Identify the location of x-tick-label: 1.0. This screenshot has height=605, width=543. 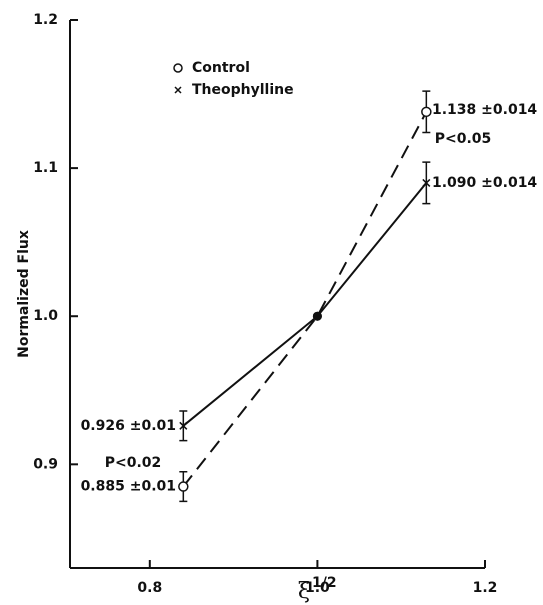
(317, 588).